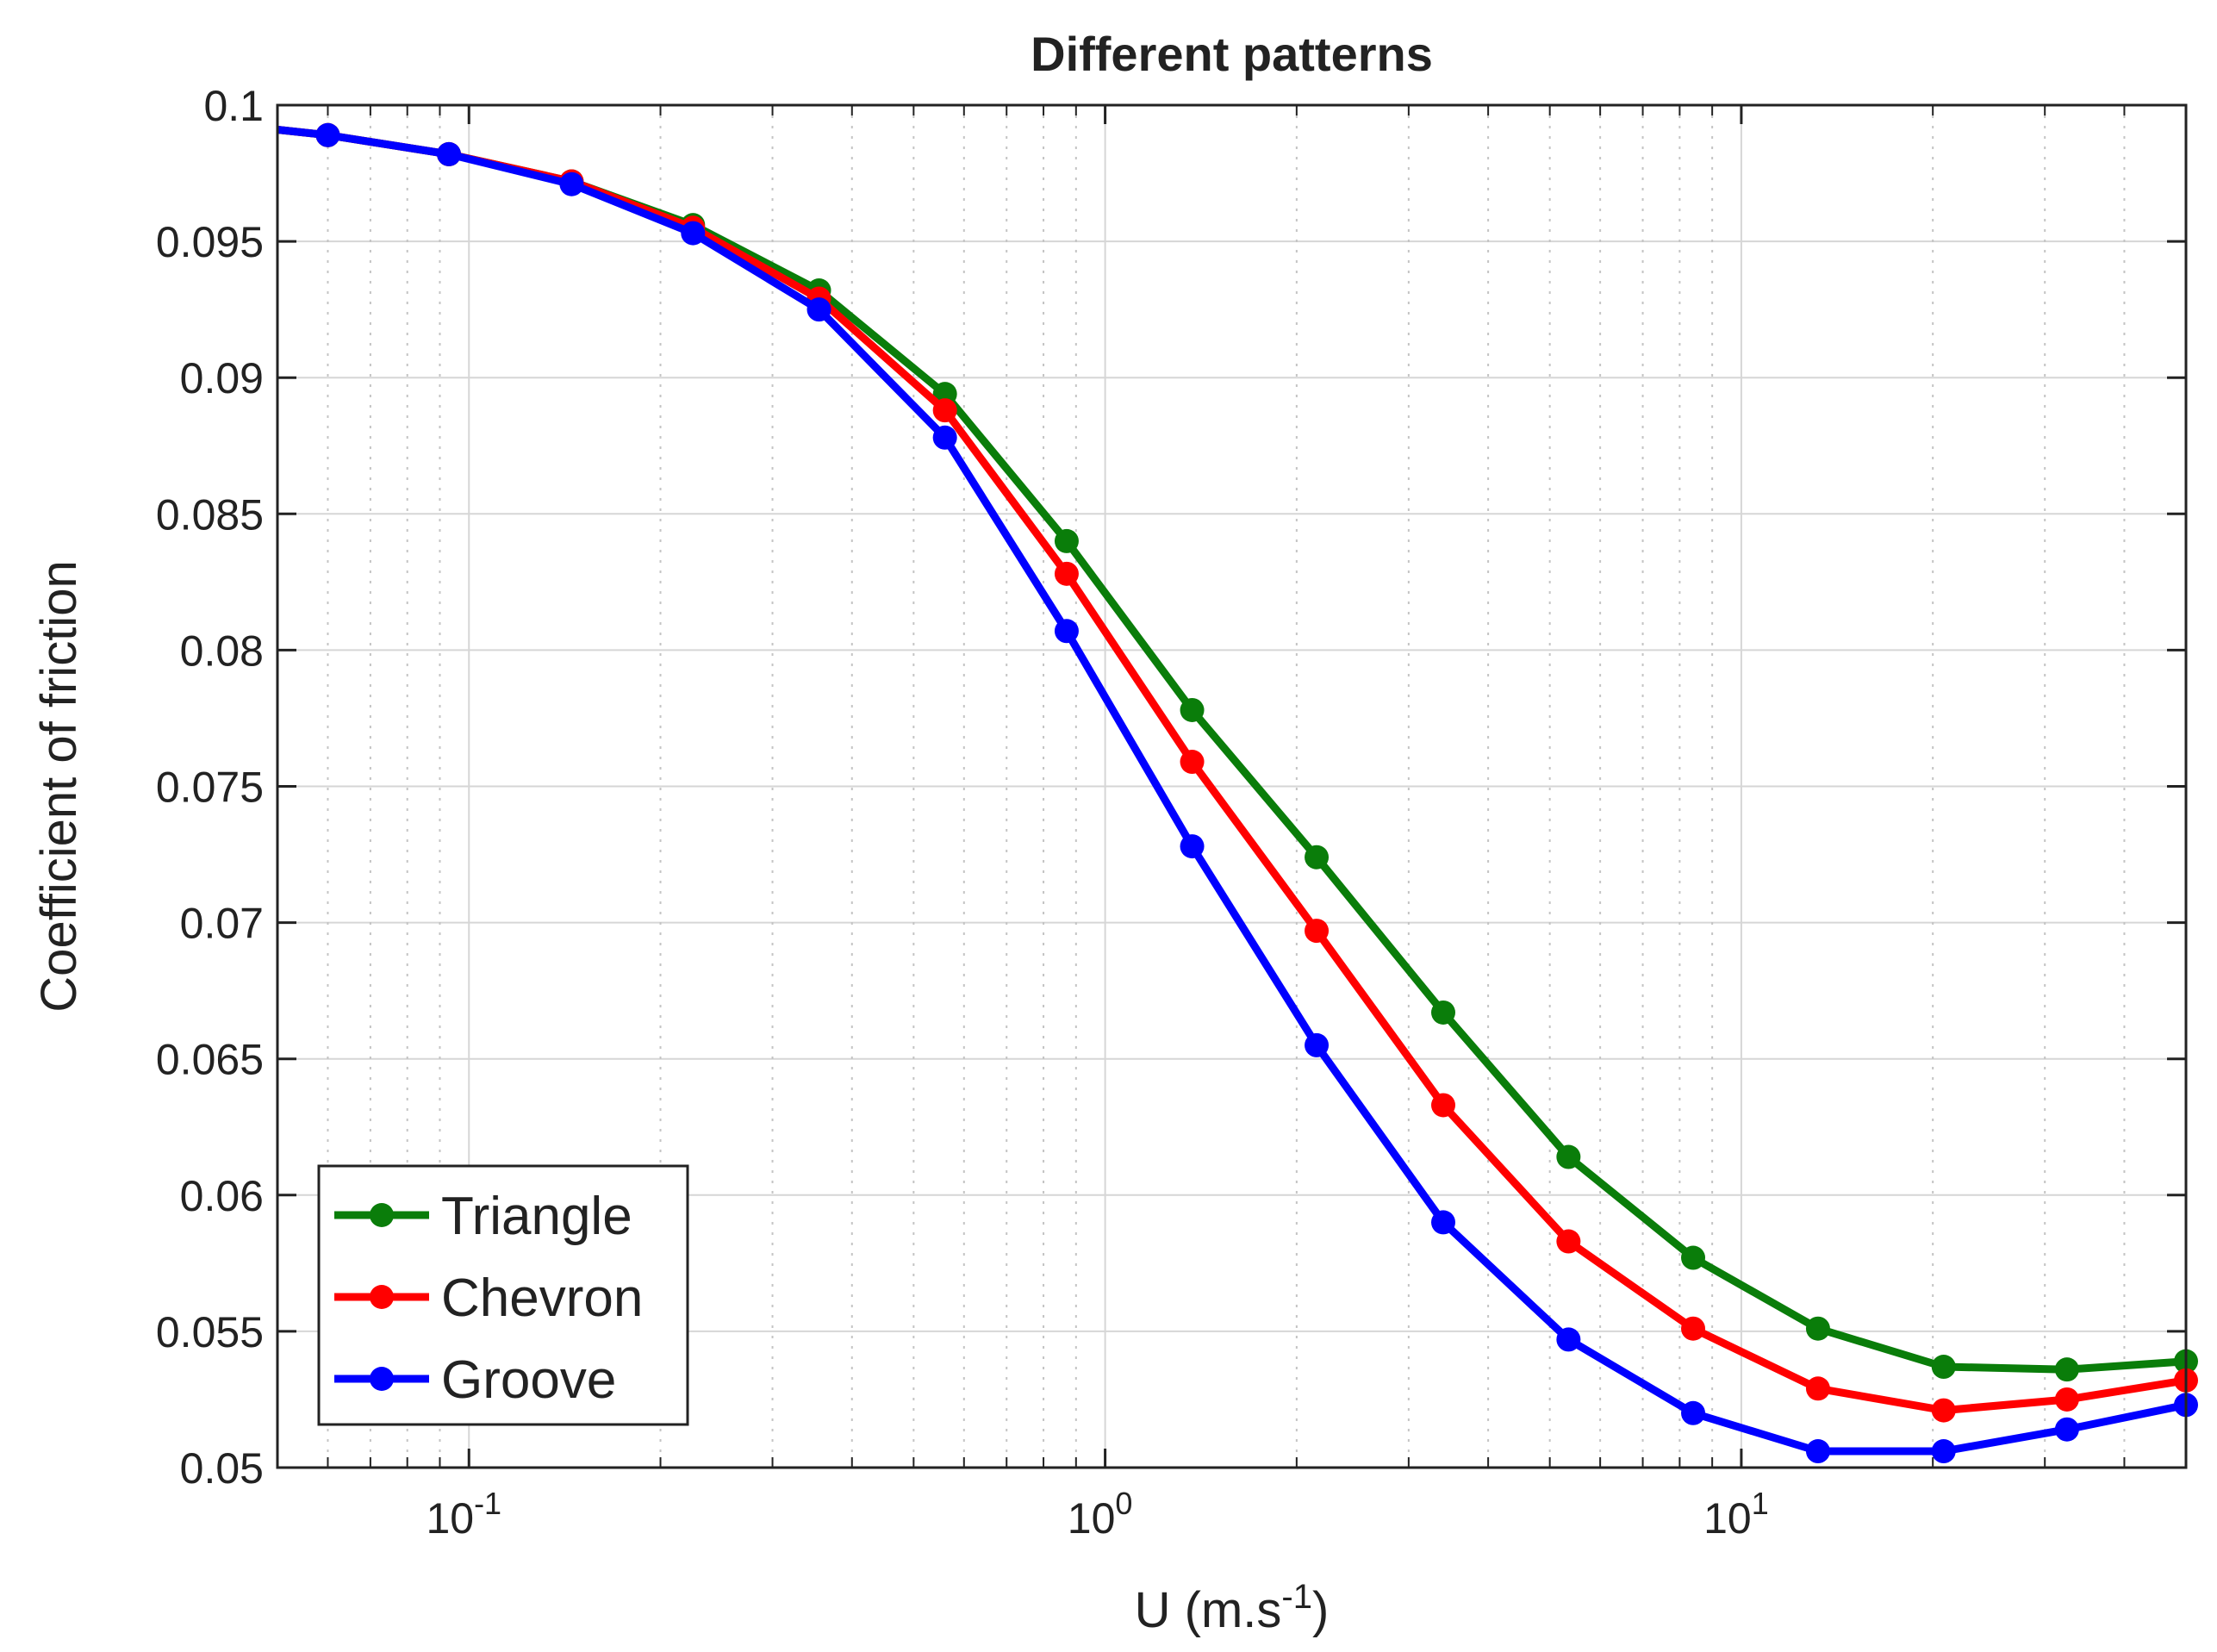 This screenshot has width=2217, height=1652. I want to click on legend-marker-triangle, so click(382, 1215).